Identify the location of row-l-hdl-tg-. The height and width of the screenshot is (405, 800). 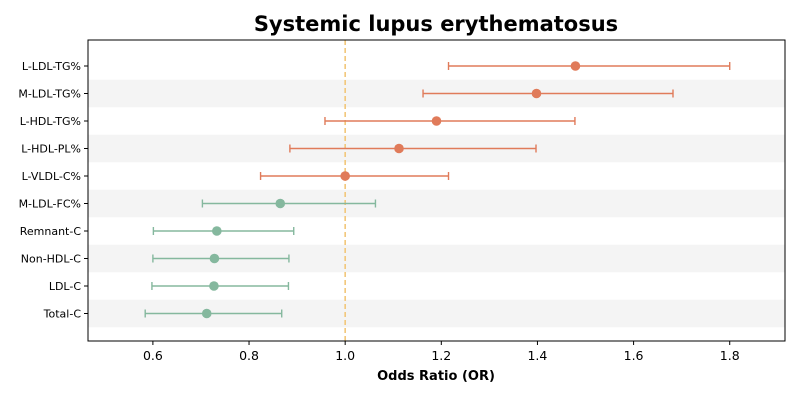
(450, 121).